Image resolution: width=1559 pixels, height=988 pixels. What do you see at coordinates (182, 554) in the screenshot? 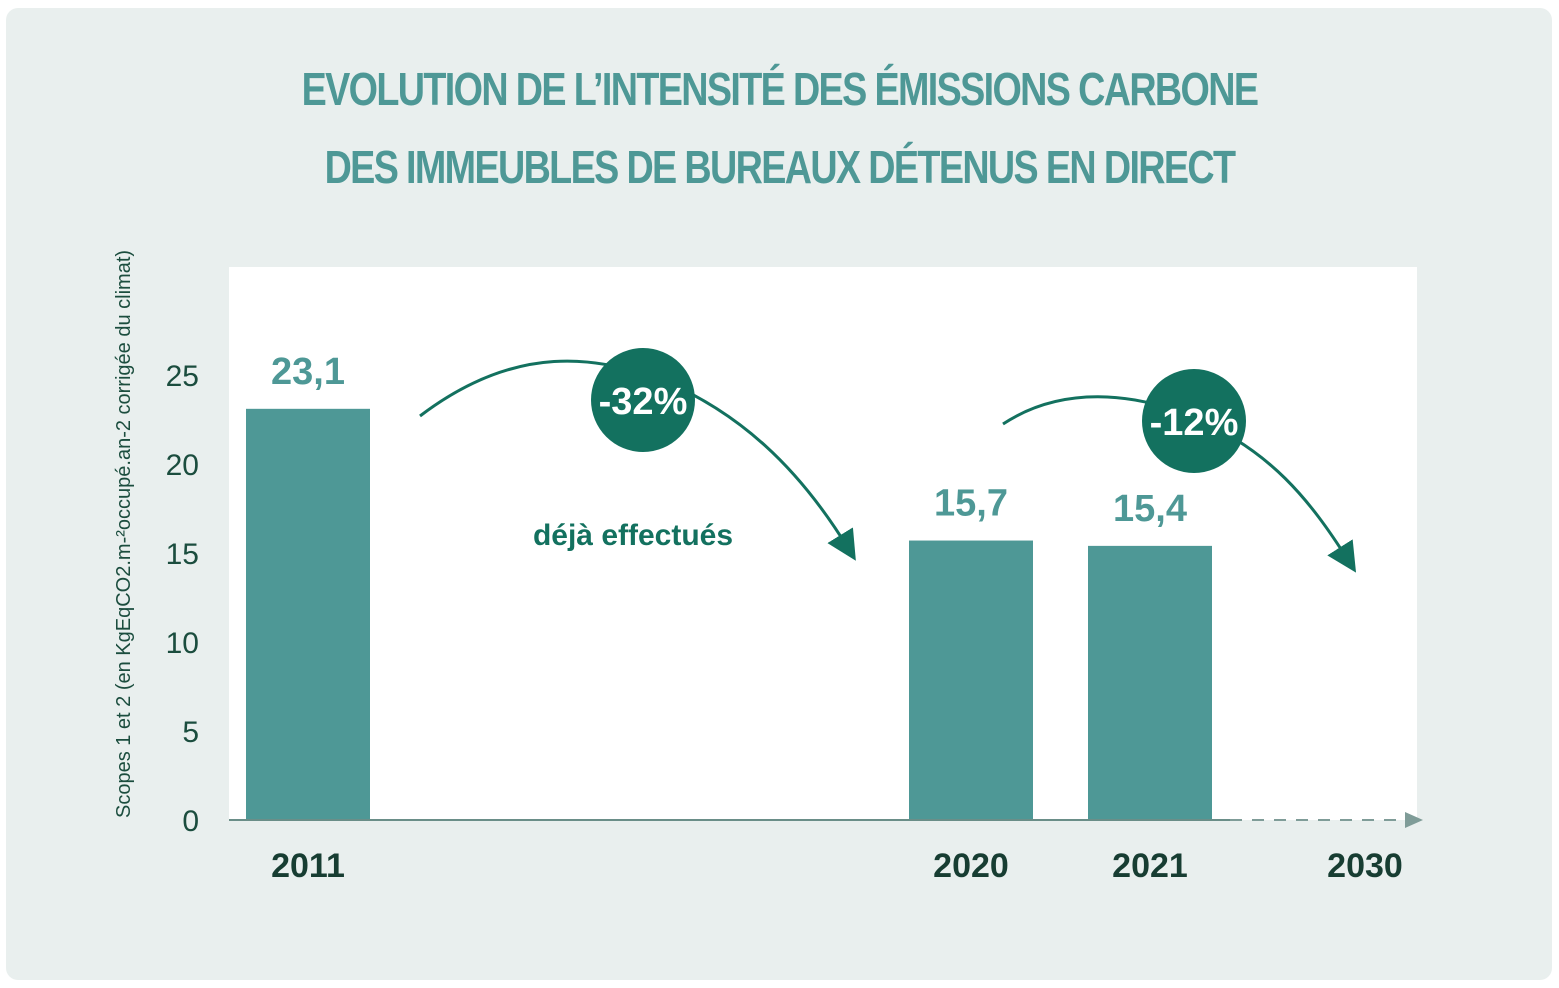
I see `y-tick-label: 15` at bounding box center [182, 554].